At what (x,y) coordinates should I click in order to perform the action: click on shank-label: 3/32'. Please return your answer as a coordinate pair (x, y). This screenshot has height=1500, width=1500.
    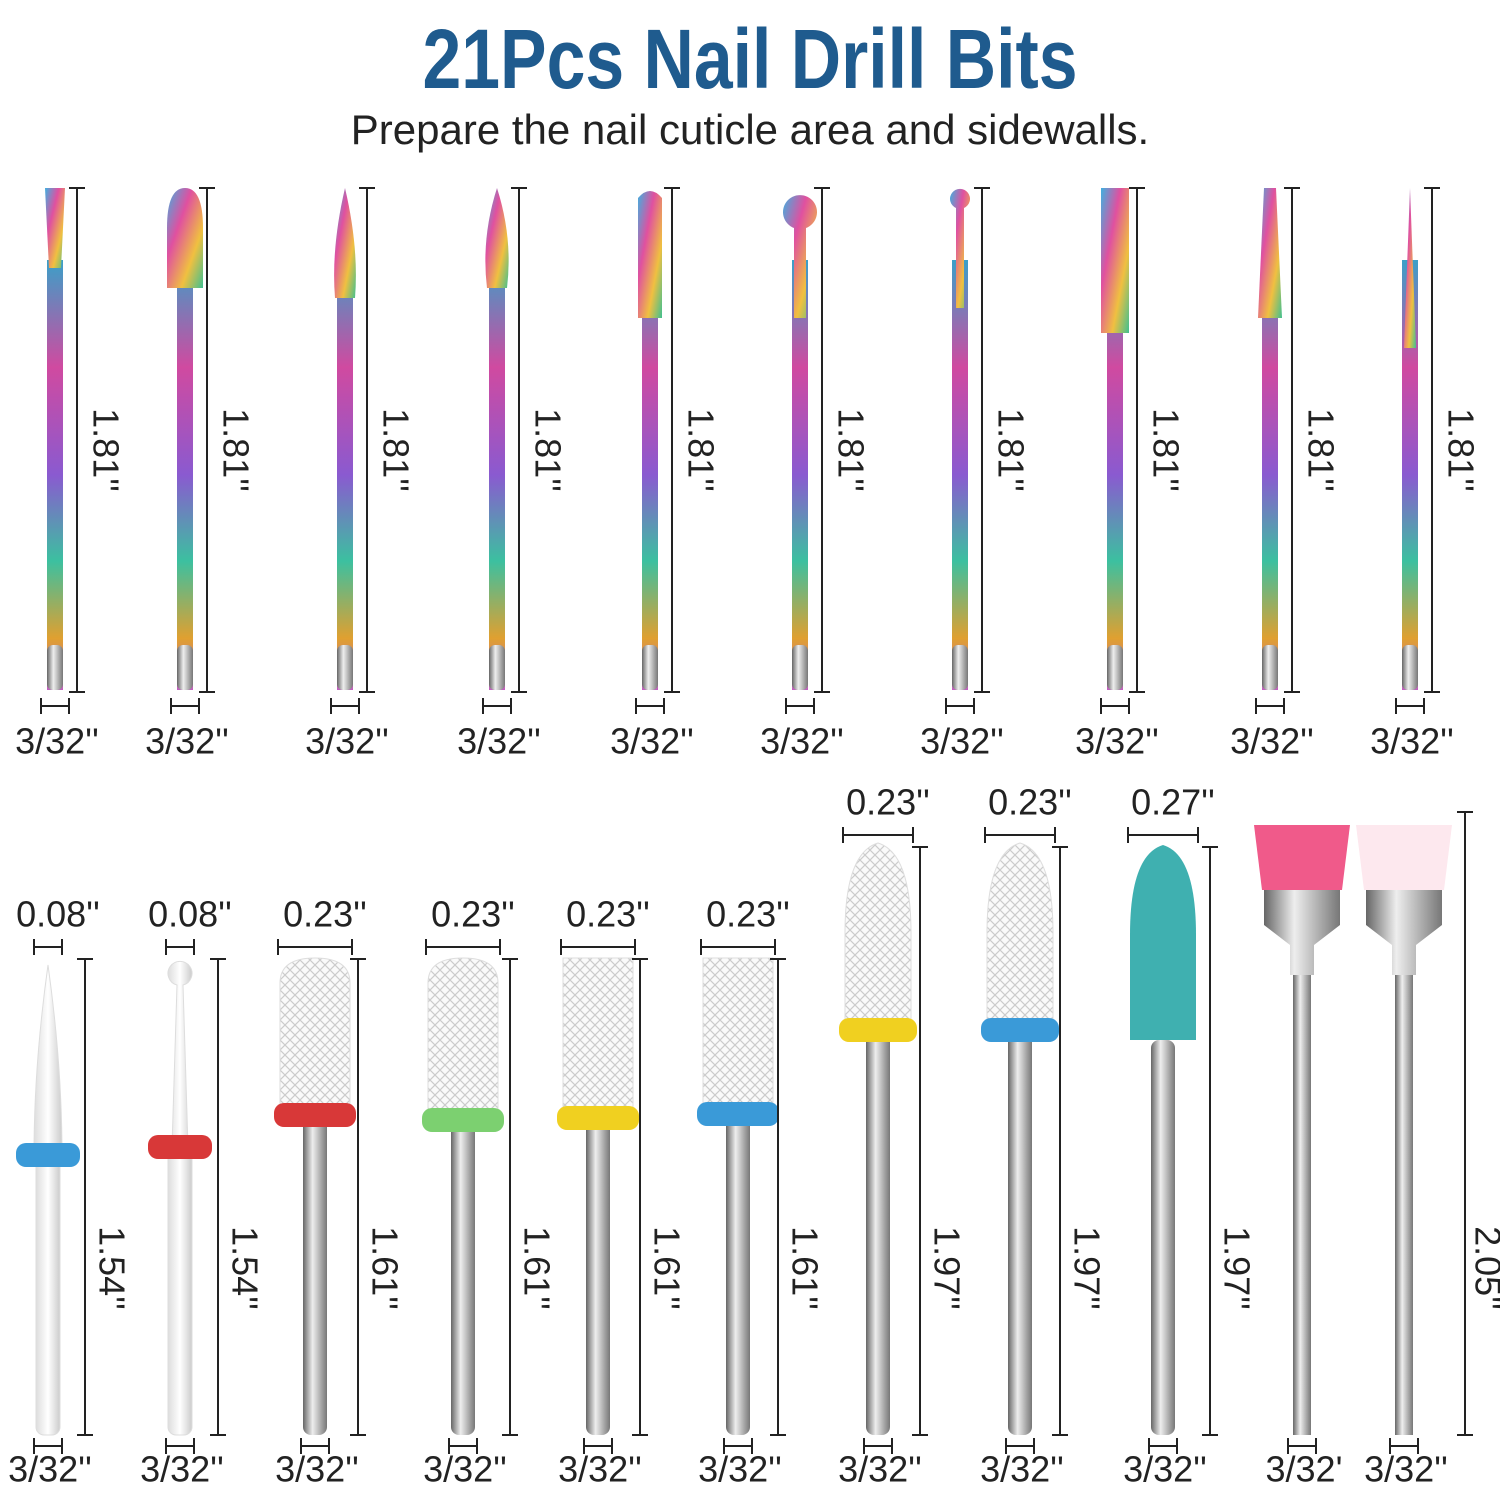
    Looking at the image, I should click on (1304, 1469).